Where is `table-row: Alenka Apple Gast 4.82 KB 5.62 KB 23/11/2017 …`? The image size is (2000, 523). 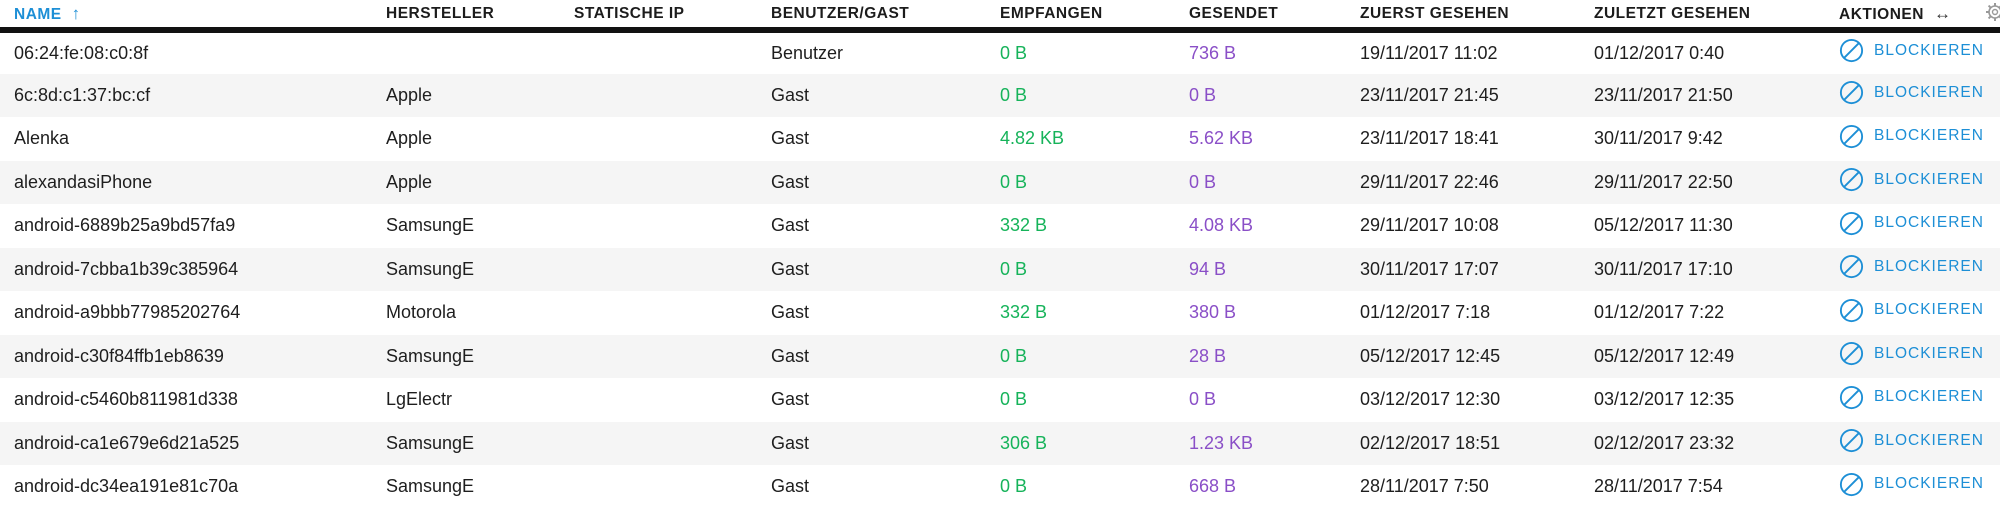
table-row: Alenka Apple Gast 4.82 KB 5.62 KB 23/11/2017 … is located at coordinates (1000, 139).